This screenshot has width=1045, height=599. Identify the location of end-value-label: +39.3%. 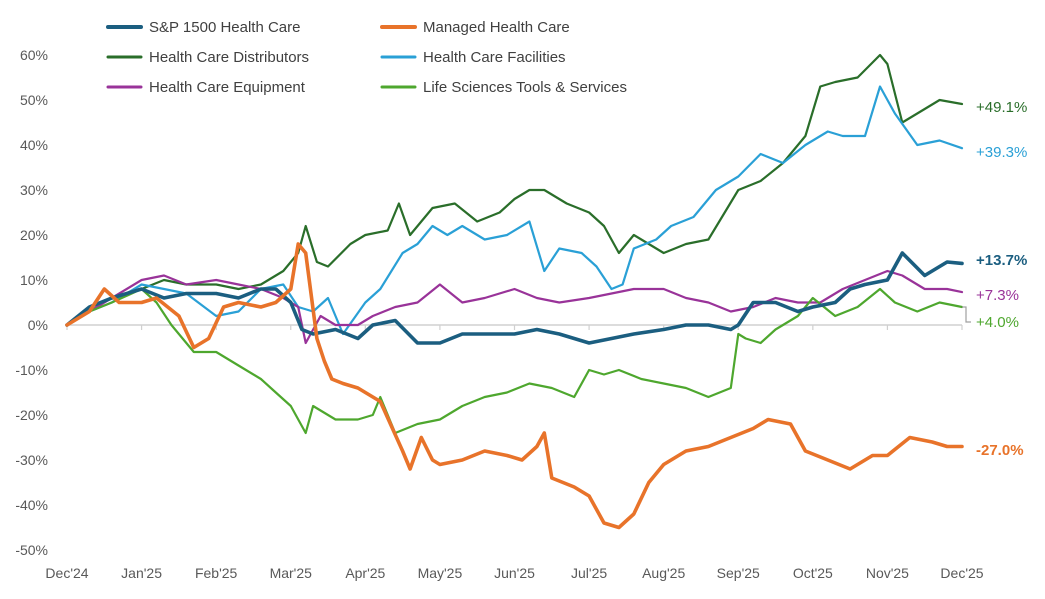
(1001, 152).